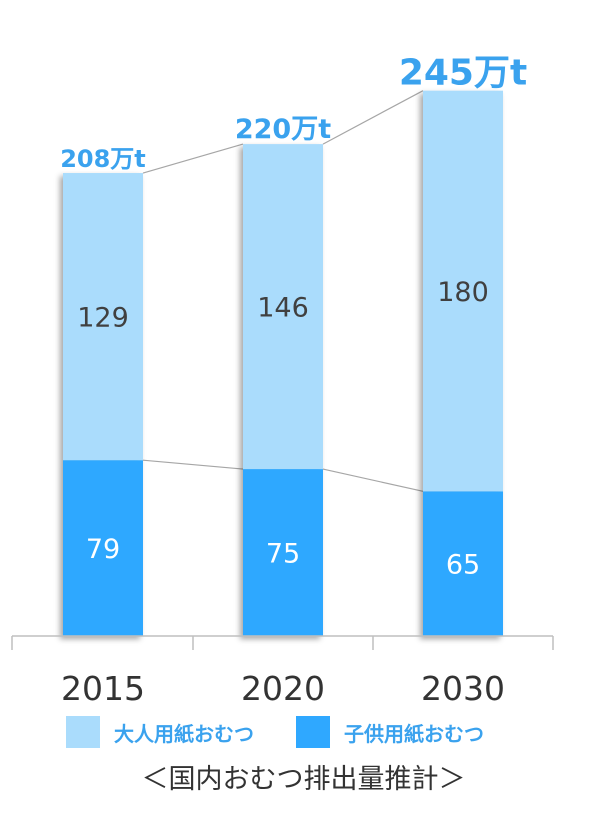 The width and height of the screenshot is (607, 817). I want to click on bar-adult-2020, so click(283, 307).